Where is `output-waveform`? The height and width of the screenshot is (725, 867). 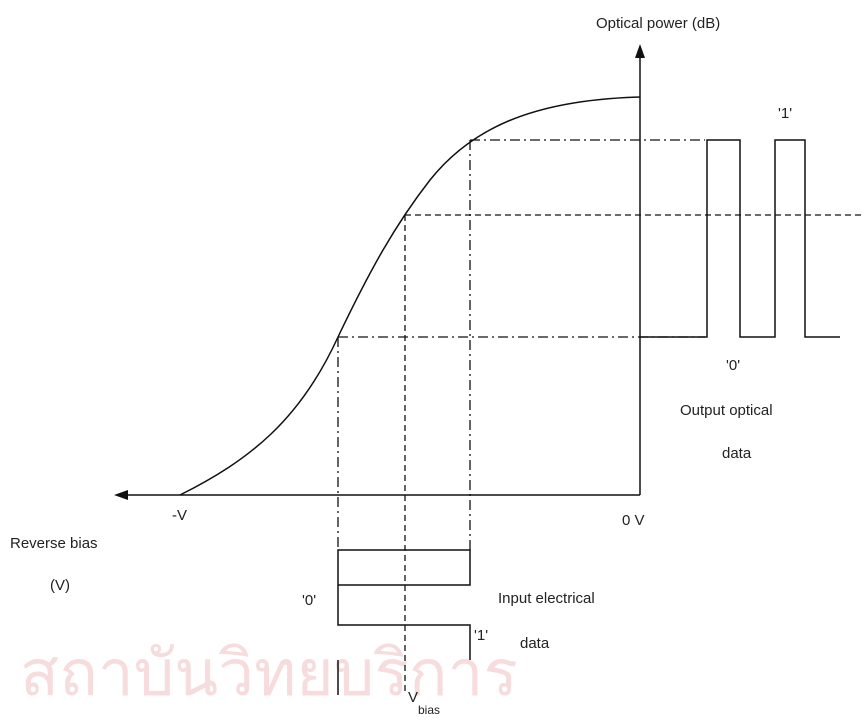
output-waveform is located at coordinates (740, 238).